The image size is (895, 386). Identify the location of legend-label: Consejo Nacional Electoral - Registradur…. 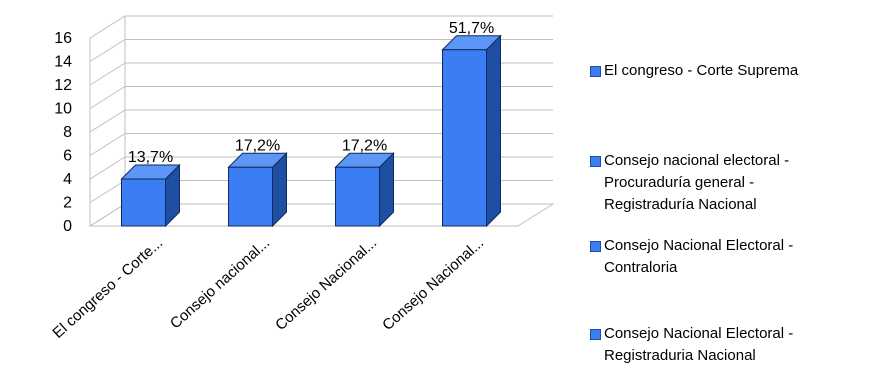
(699, 344).